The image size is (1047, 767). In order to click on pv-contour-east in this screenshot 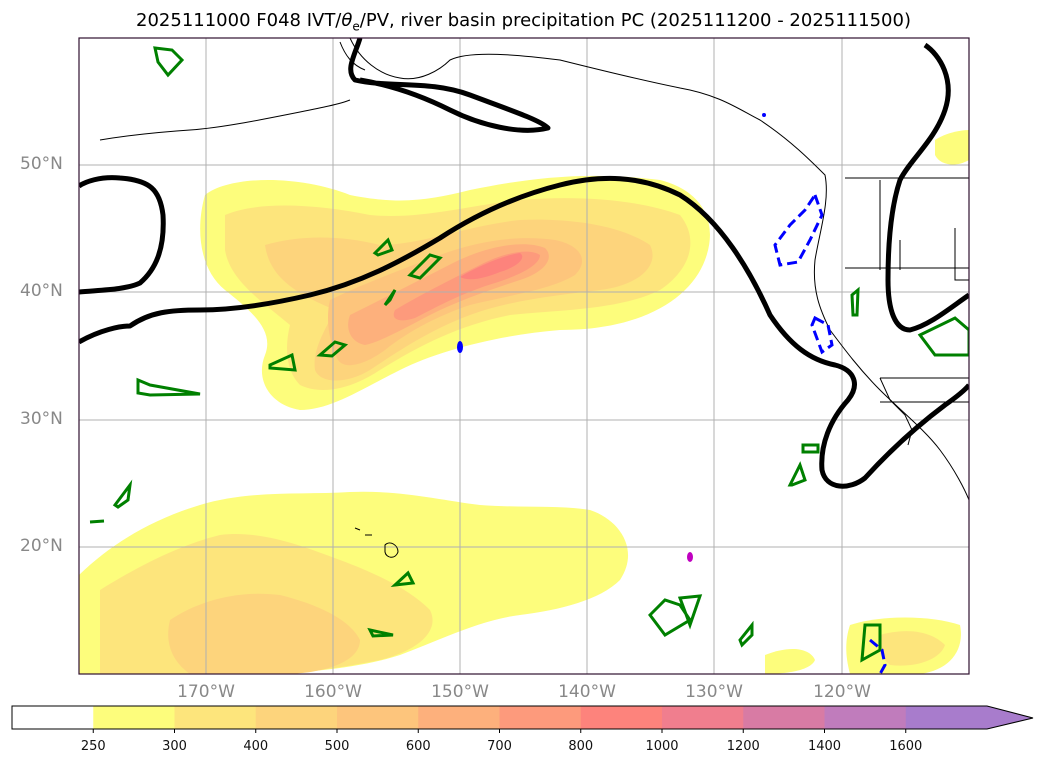, I will do `click(927, 187)`.